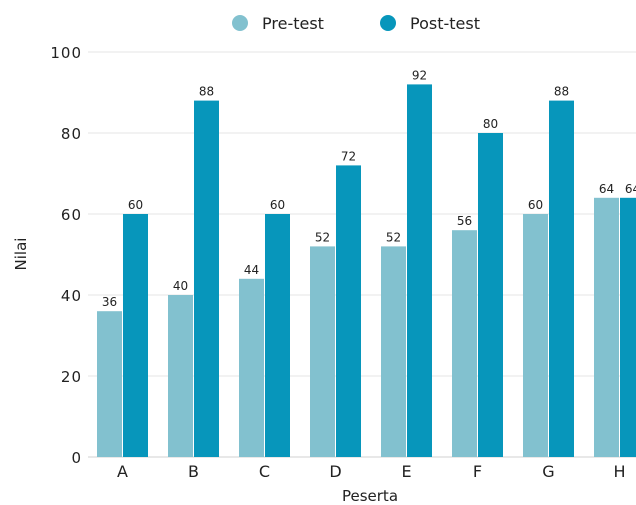 The width and height of the screenshot is (636, 505). Describe the element at coordinates (76, 458) in the screenshot. I see `y-tick-label-0: 0` at that location.